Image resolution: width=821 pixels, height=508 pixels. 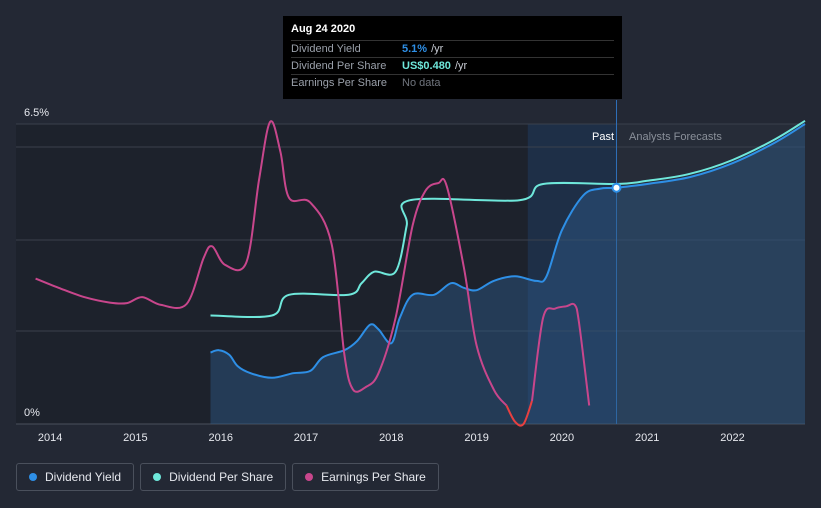 What do you see at coordinates (476, 438) in the screenshot?
I see `x-tick-label: 2019` at bounding box center [476, 438].